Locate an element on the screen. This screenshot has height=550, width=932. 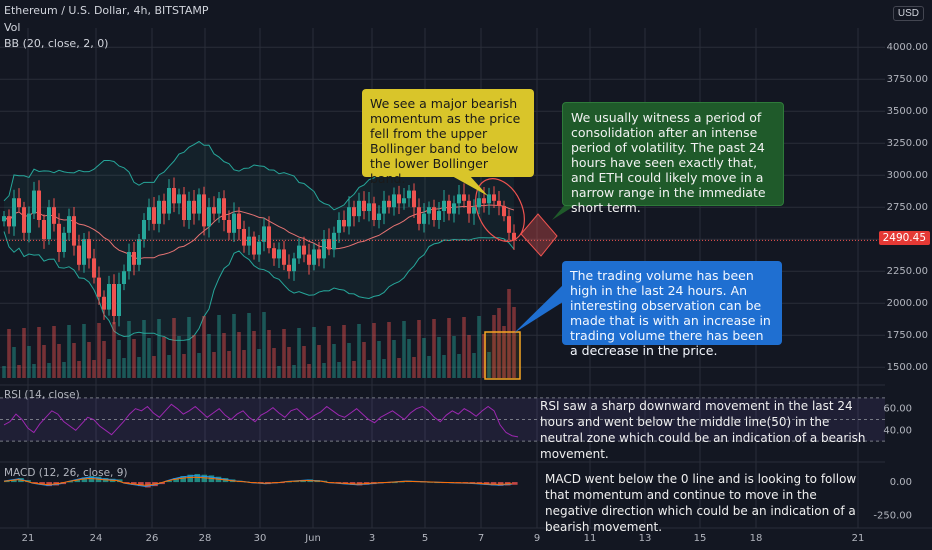
chart-title: Ethereum / U.S. Dollar, 4h, BITSTAMP is located at coordinates (106, 10).